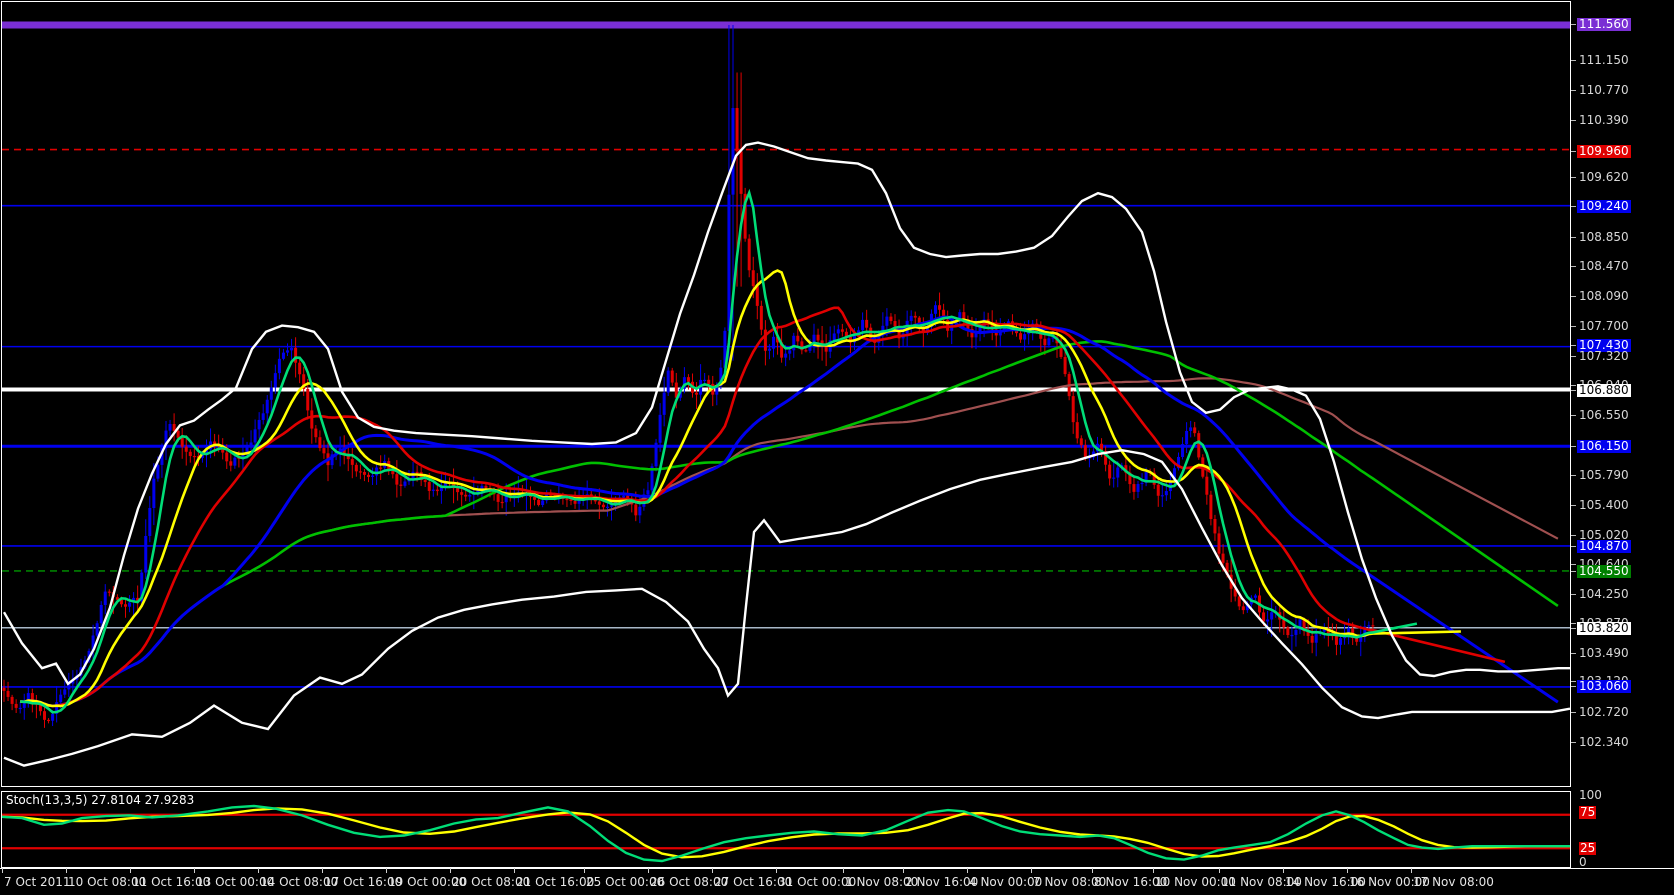  I want to click on price-tick-label: 105.400, so click(1604, 505).